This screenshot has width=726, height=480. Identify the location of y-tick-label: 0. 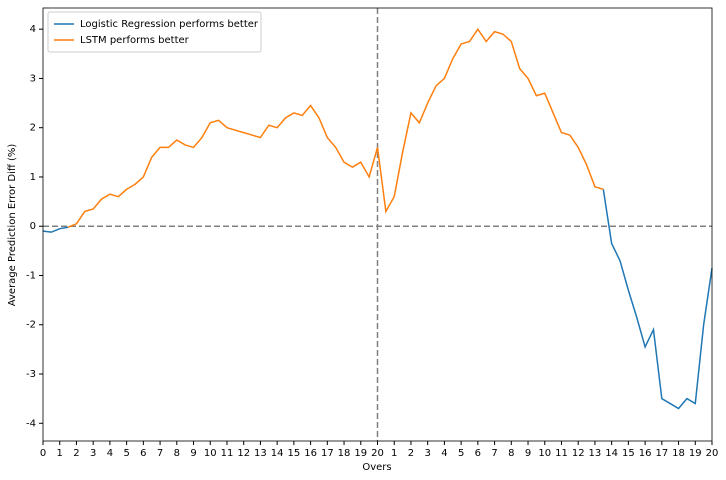
(33, 226).